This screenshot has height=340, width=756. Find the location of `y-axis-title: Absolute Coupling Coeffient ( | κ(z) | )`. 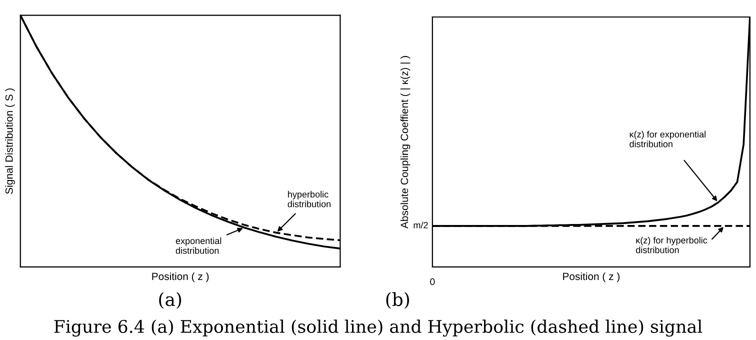

y-axis-title: Absolute Coupling Coeffient ( | κ(z) | ) is located at coordinates (405, 142).